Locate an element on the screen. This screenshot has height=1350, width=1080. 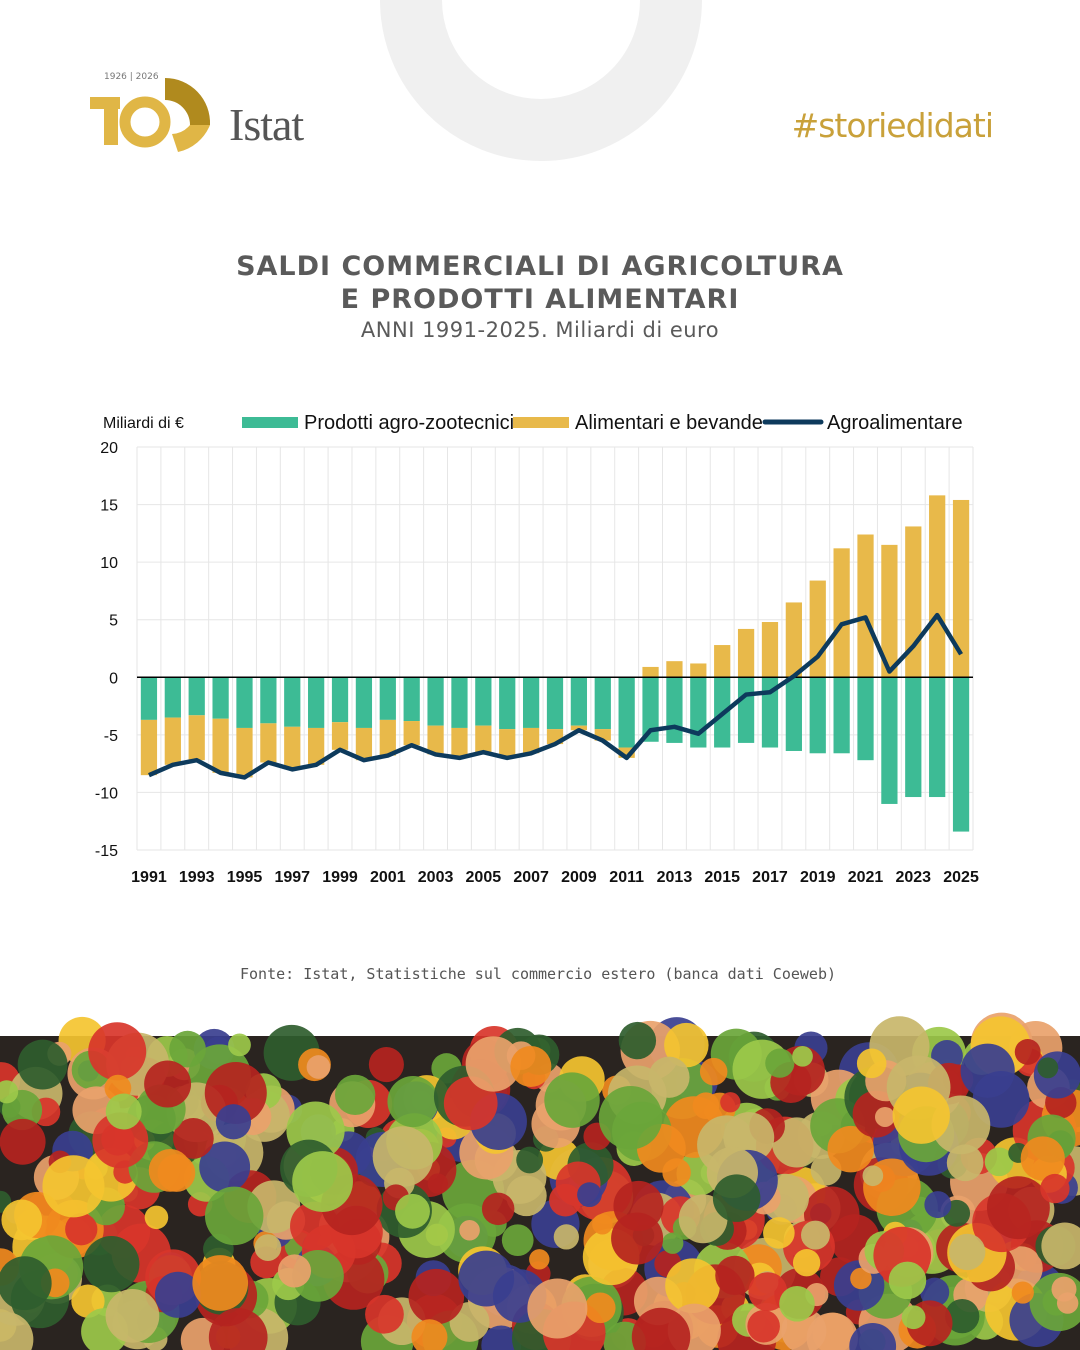
logo: 1926 | 2026 Istat is located at coordinates (197, 112).